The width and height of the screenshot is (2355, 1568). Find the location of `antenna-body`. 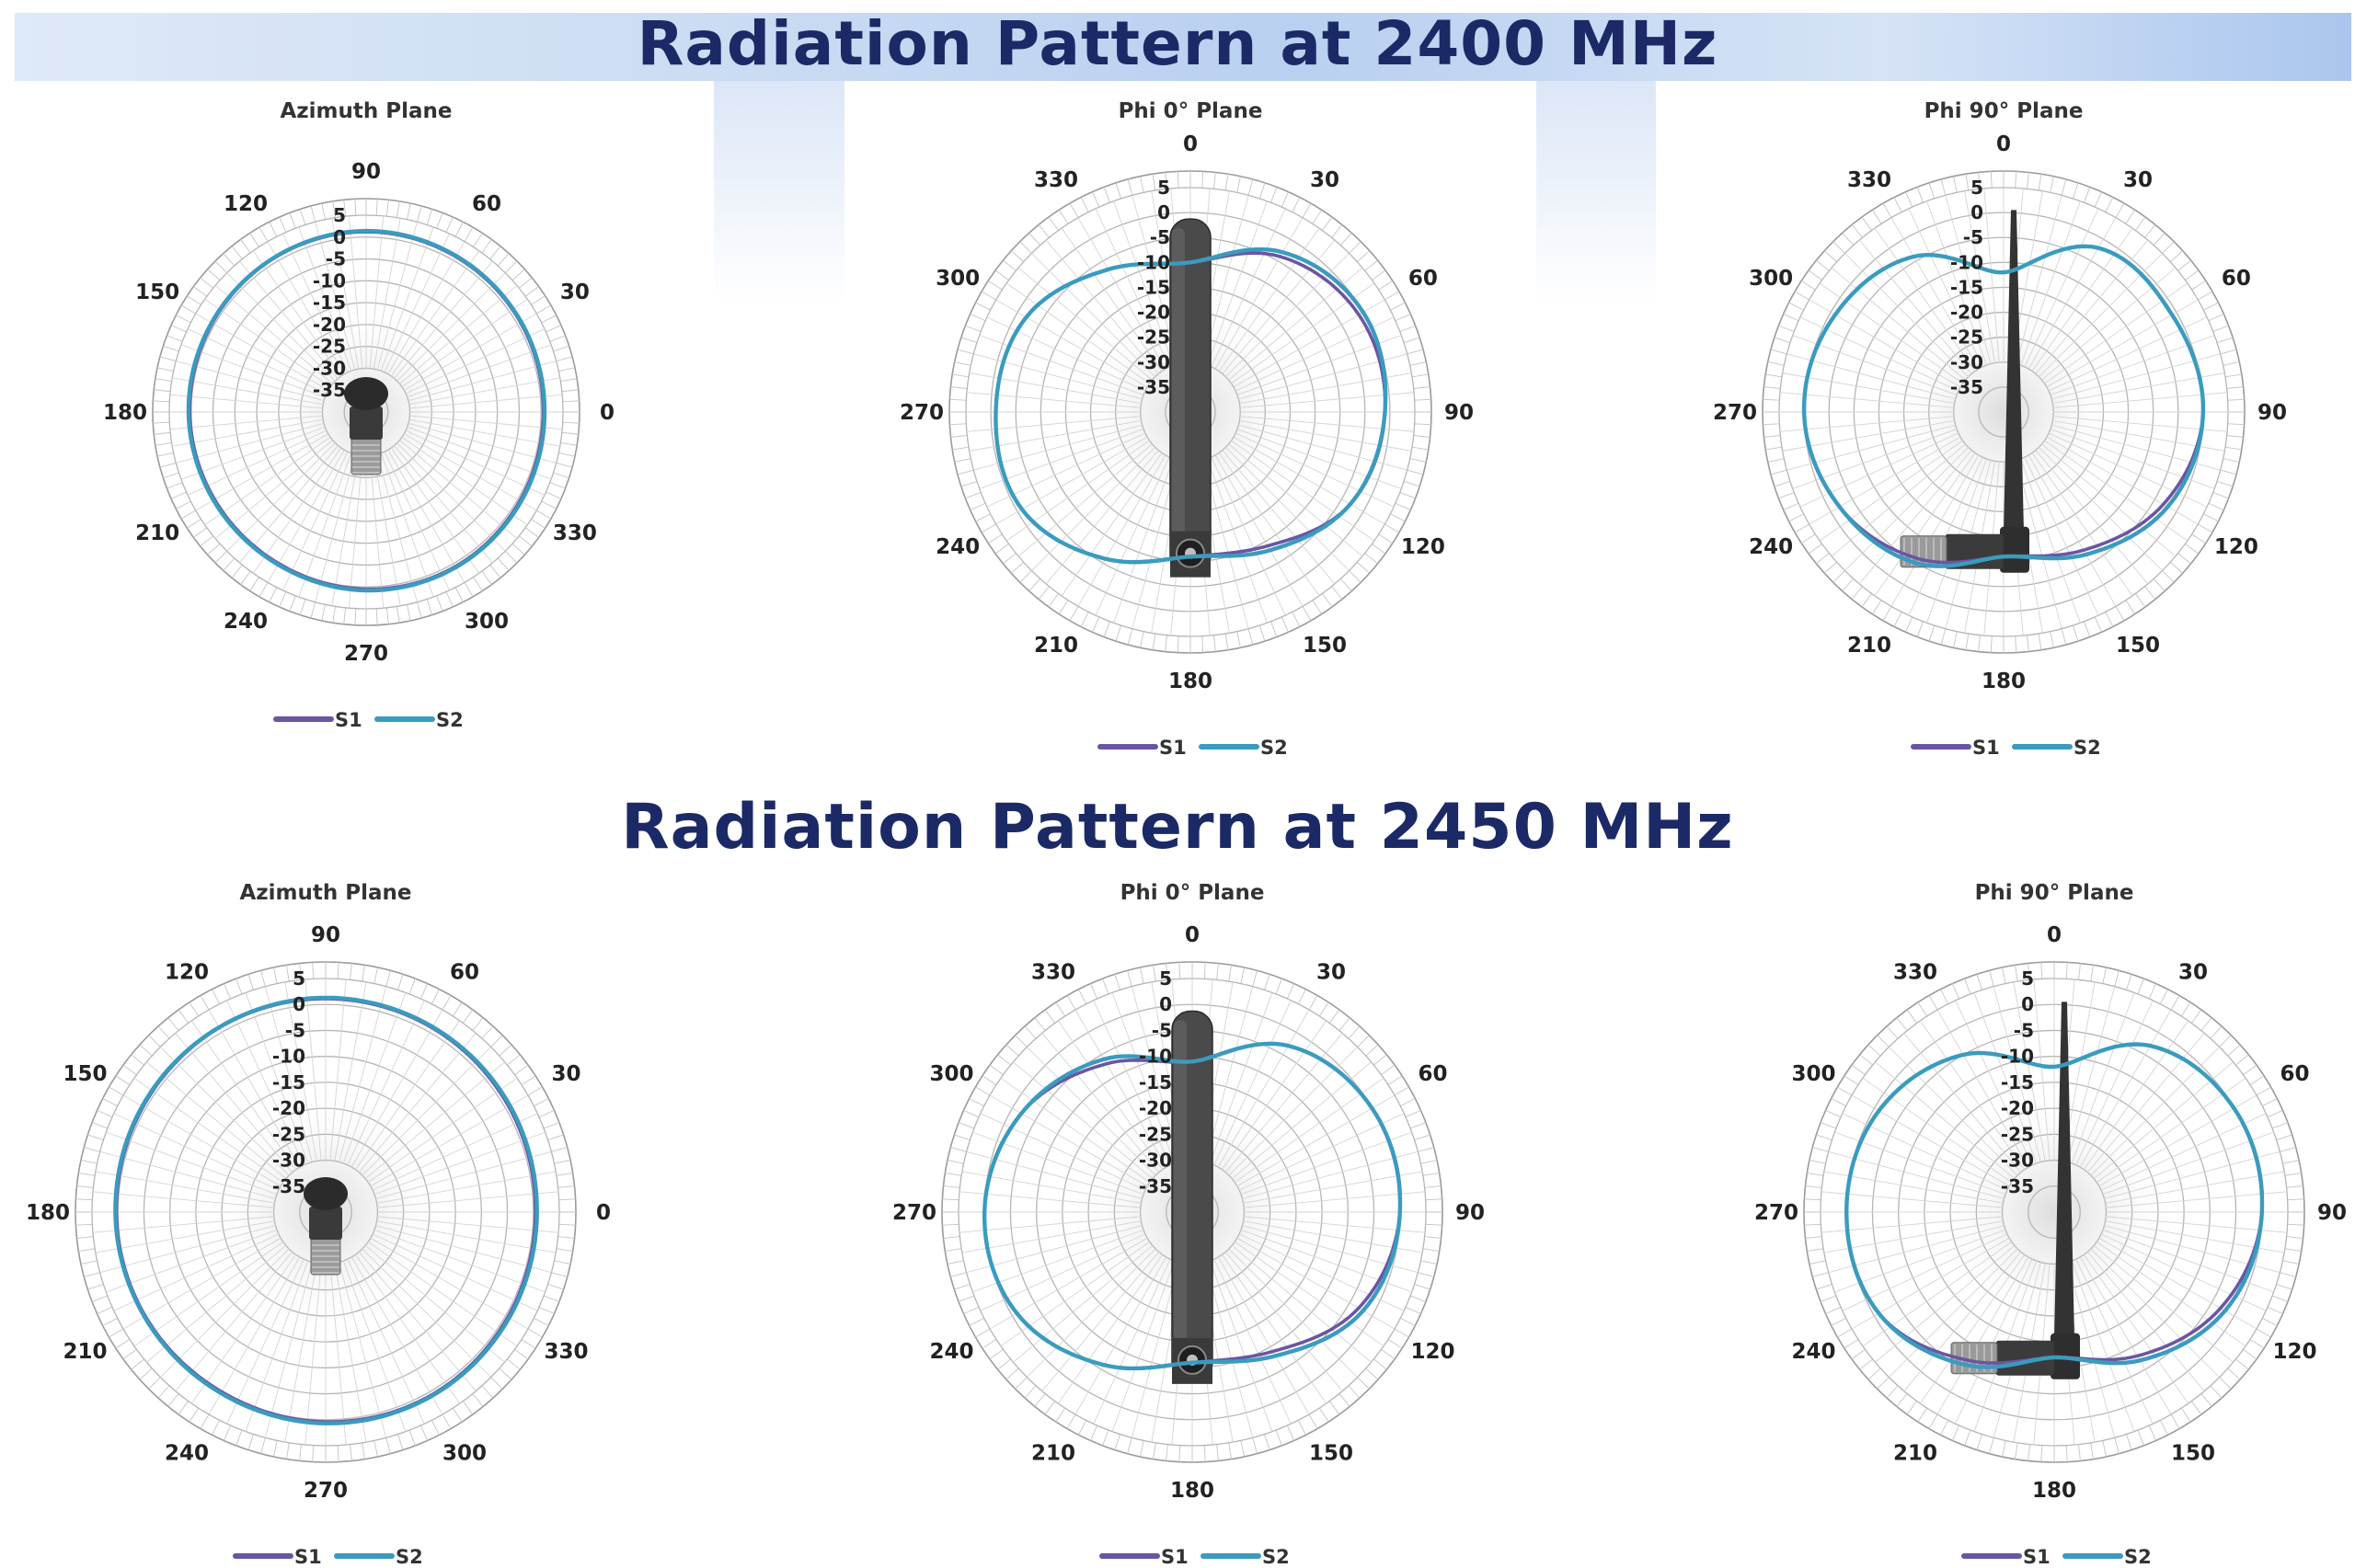

antenna-body is located at coordinates (325, 1223).